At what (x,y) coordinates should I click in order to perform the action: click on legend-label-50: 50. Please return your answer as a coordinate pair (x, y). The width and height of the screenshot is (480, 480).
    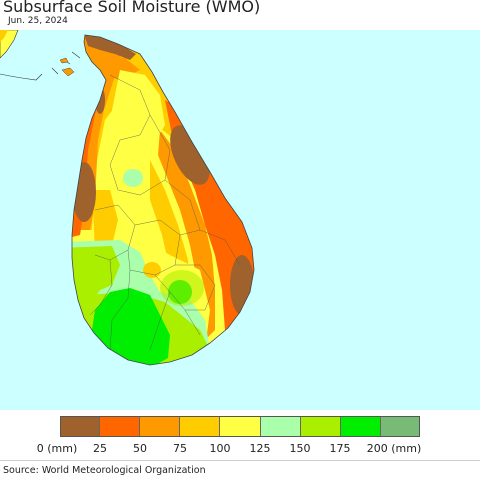
    Looking at the image, I should click on (140, 448).